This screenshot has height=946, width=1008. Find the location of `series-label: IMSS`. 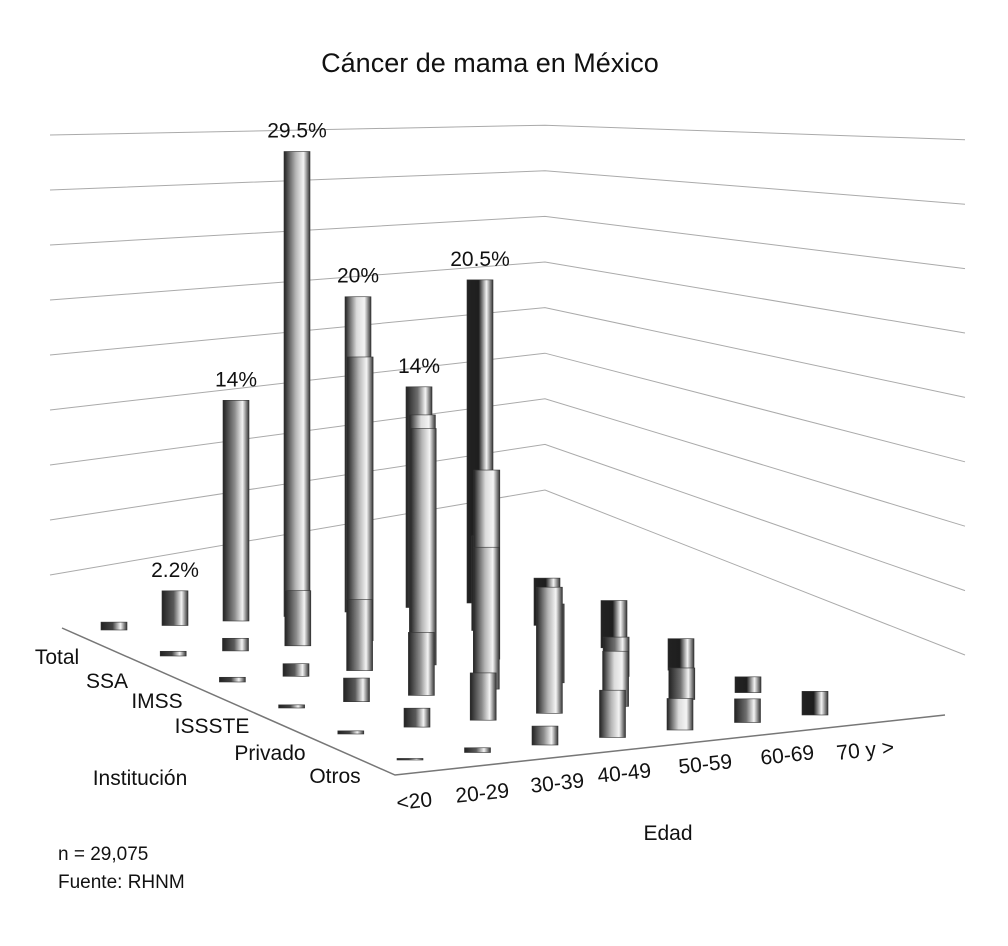

series-label: IMSS is located at coordinates (156, 701).